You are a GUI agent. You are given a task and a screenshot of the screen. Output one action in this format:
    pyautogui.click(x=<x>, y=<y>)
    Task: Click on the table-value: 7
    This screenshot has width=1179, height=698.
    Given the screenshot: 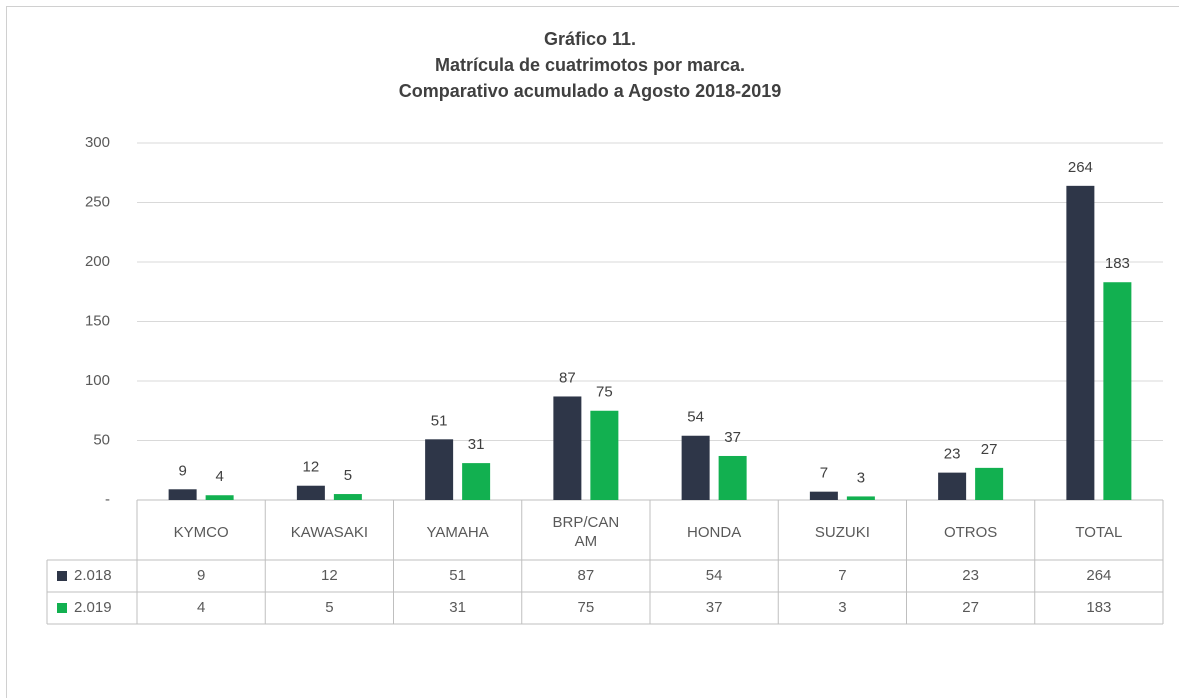 What is the action you would take?
    pyautogui.click(x=842, y=575)
    